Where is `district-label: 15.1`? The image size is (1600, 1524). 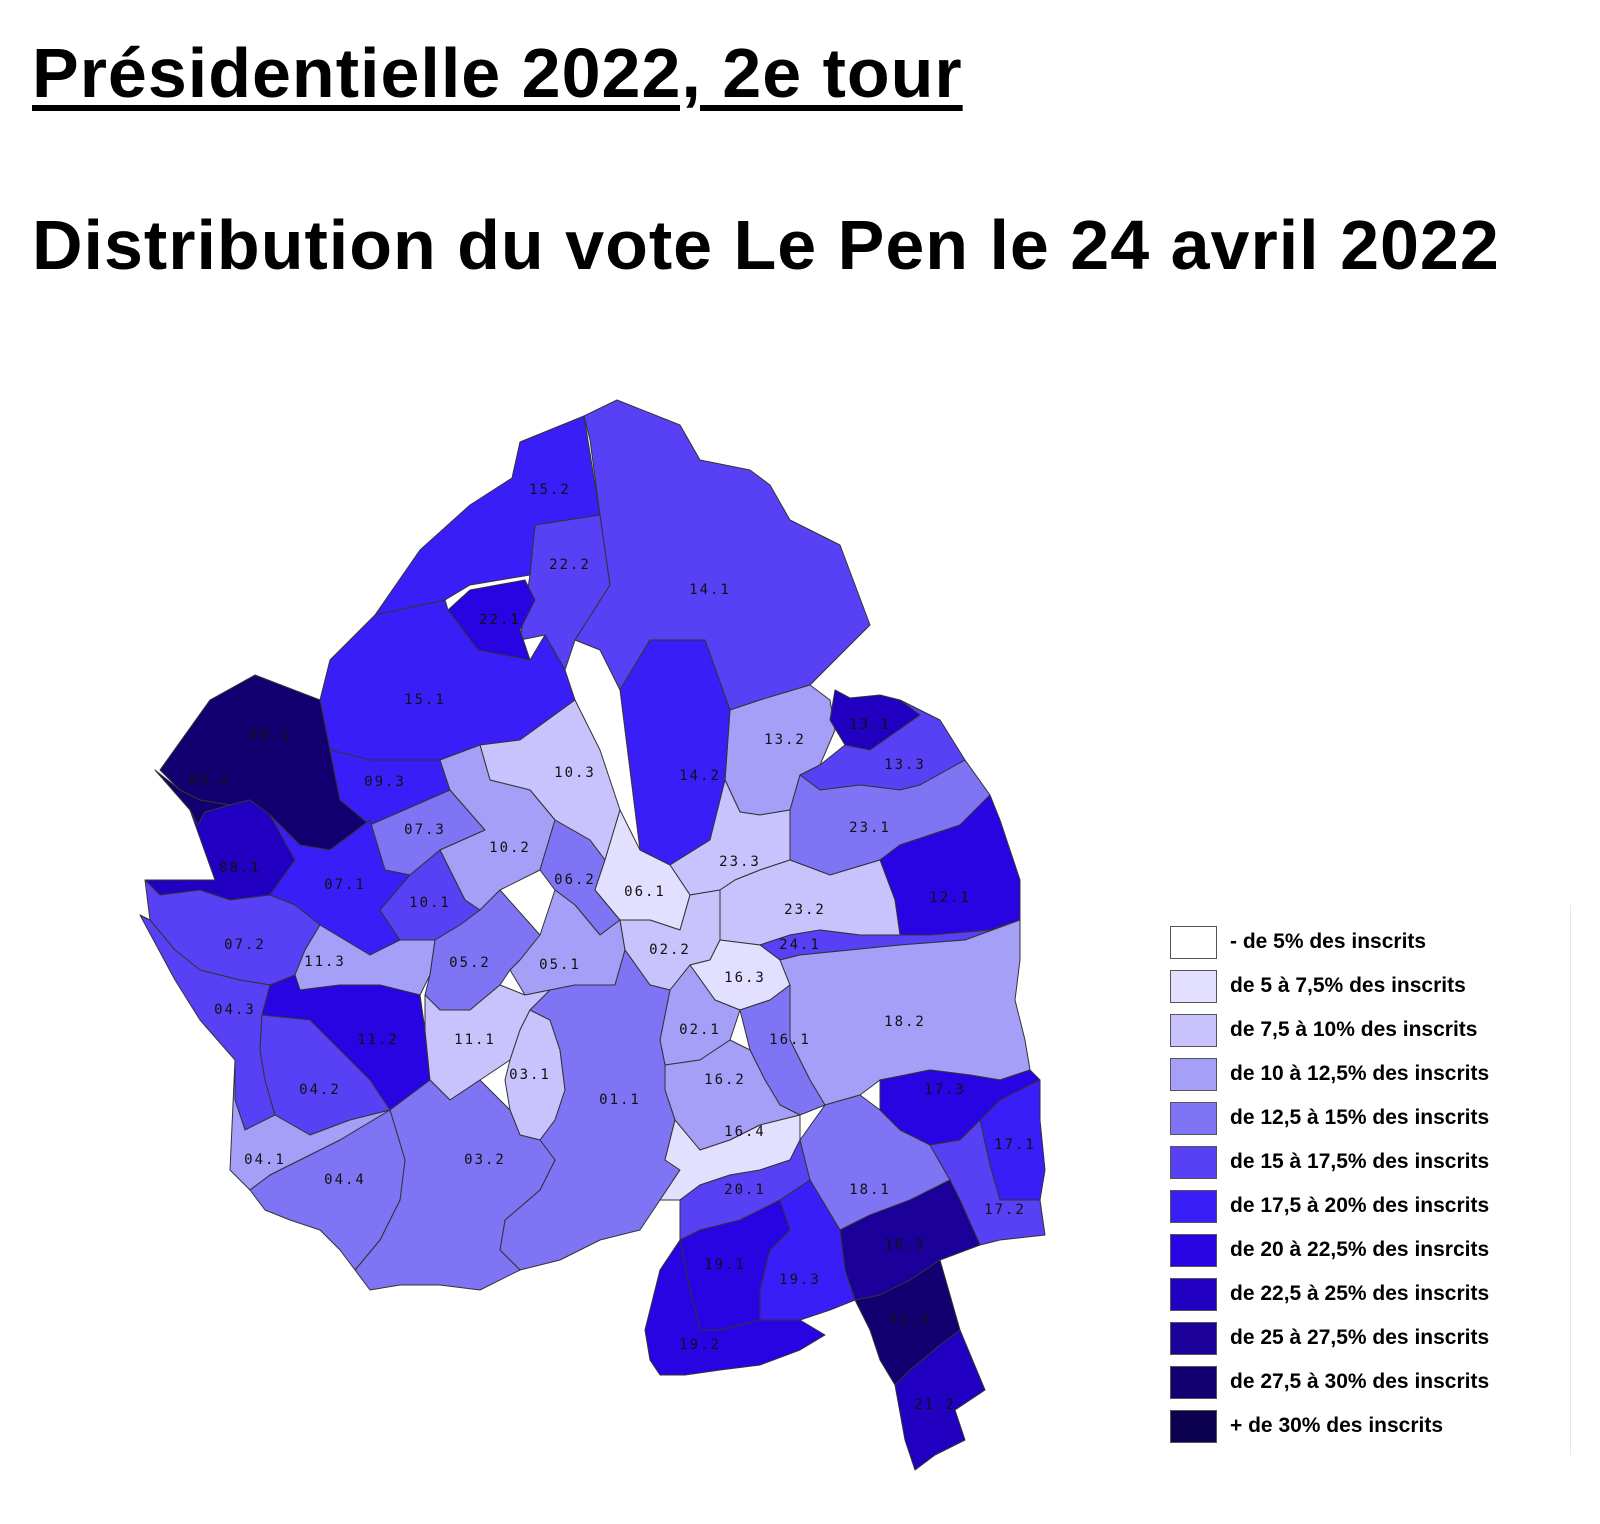
district-label: 15.1 is located at coordinates (425, 700).